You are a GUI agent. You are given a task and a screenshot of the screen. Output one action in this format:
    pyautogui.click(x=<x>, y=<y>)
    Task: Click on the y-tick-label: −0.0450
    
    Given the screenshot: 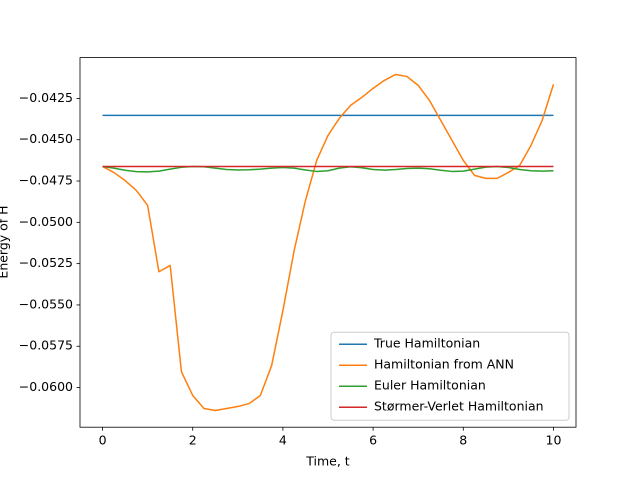 What is the action you would take?
    pyautogui.click(x=46, y=138)
    